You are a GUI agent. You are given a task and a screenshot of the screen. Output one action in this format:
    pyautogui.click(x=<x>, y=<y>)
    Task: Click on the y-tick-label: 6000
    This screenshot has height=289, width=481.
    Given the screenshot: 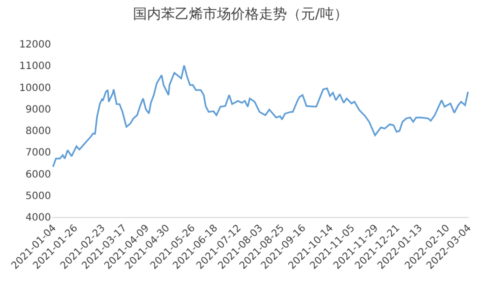 What is the action you would take?
    pyautogui.click(x=38, y=174)
    